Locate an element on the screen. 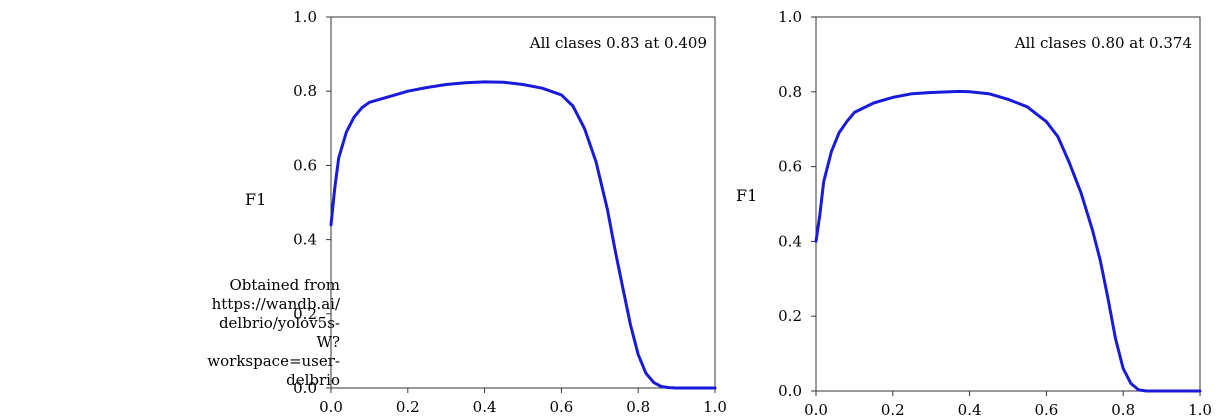 The image size is (1220, 419). source-note-line: delbrio is located at coordinates (313, 380).